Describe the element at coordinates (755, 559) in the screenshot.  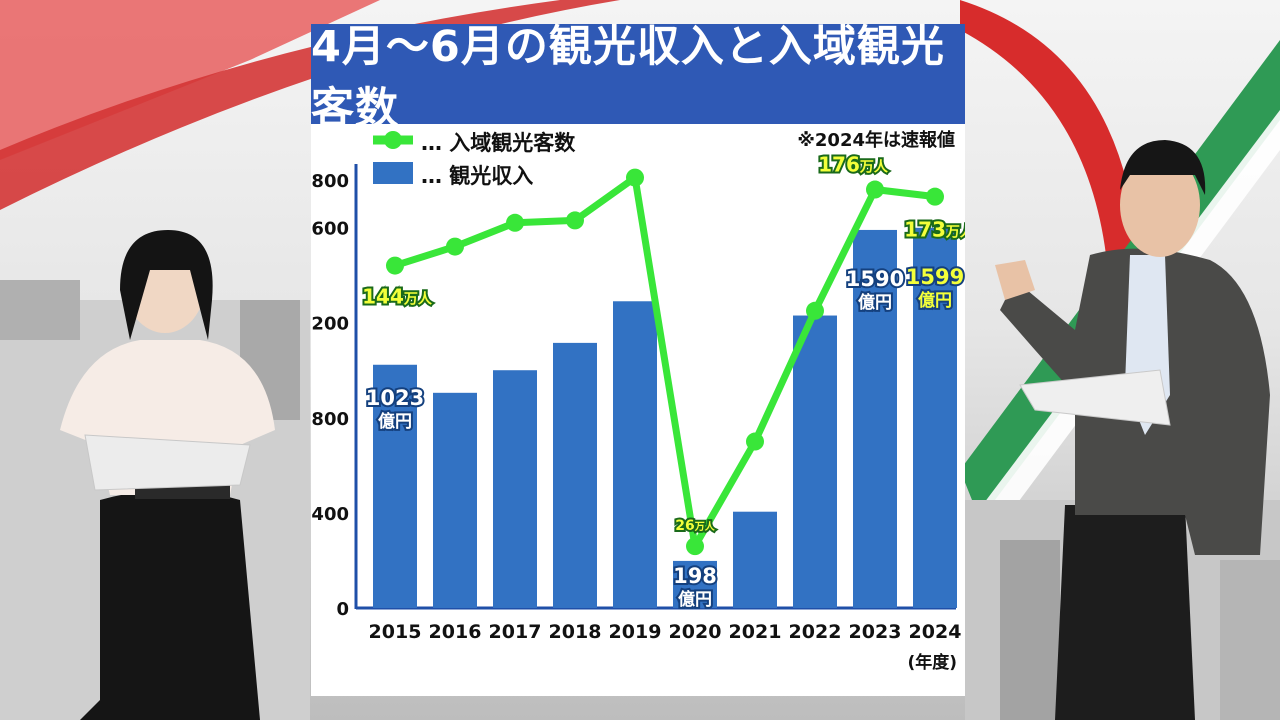
I see `bar-2021` at that location.